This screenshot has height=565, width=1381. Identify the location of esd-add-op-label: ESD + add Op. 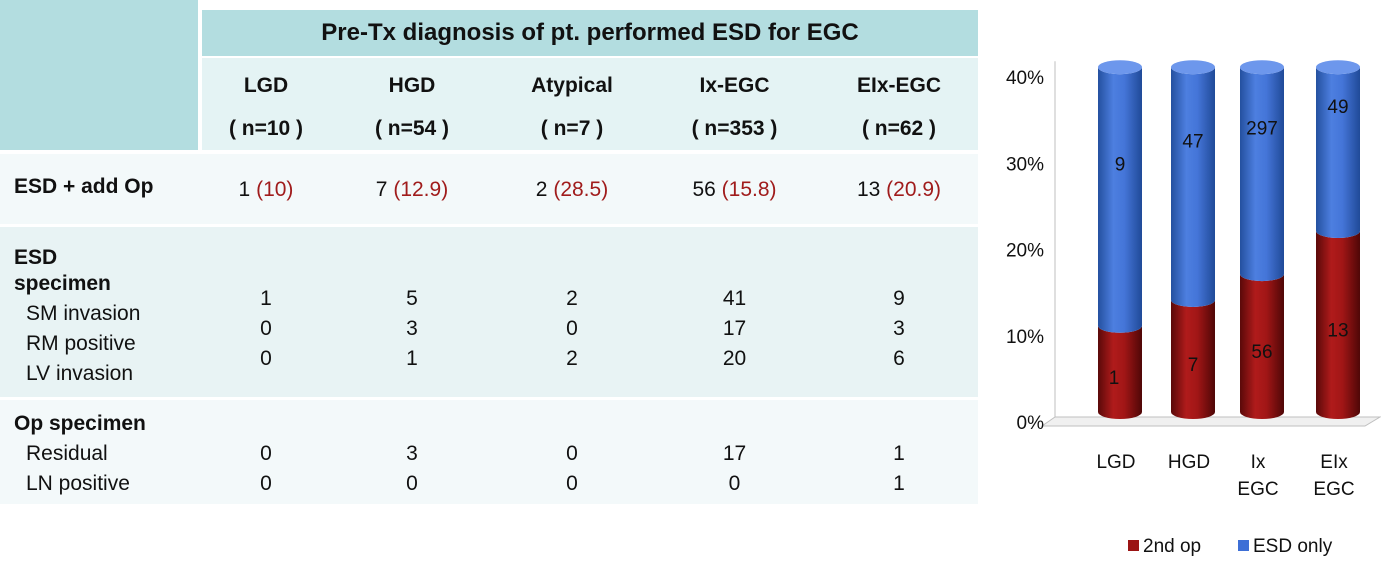
(84, 186).